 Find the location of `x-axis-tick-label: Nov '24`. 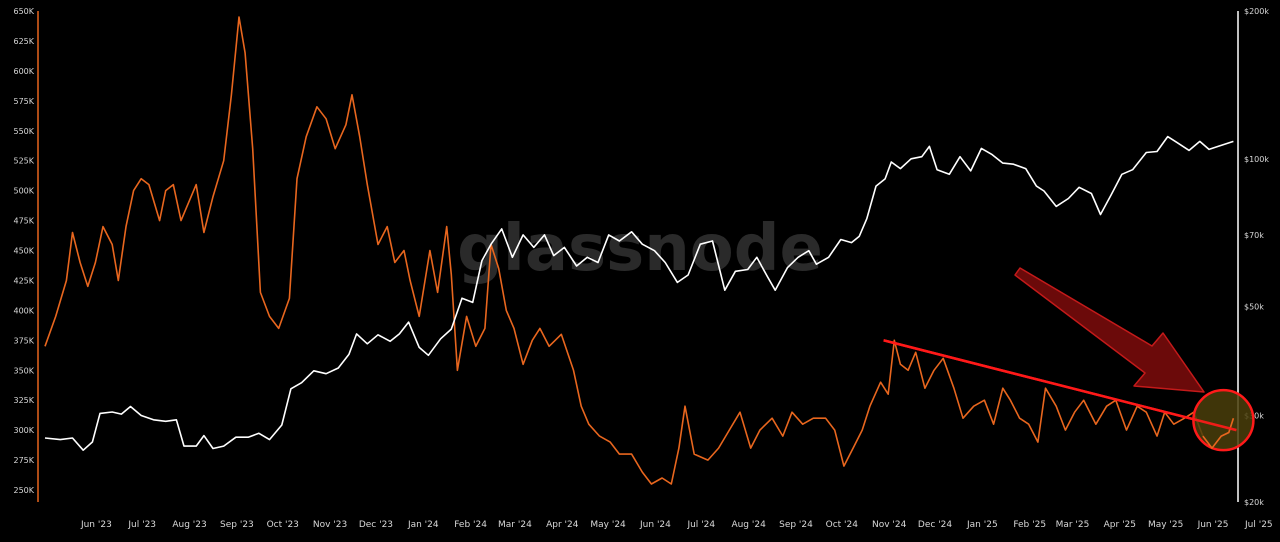

x-axis-tick-label: Nov '24 is located at coordinates (889, 525).